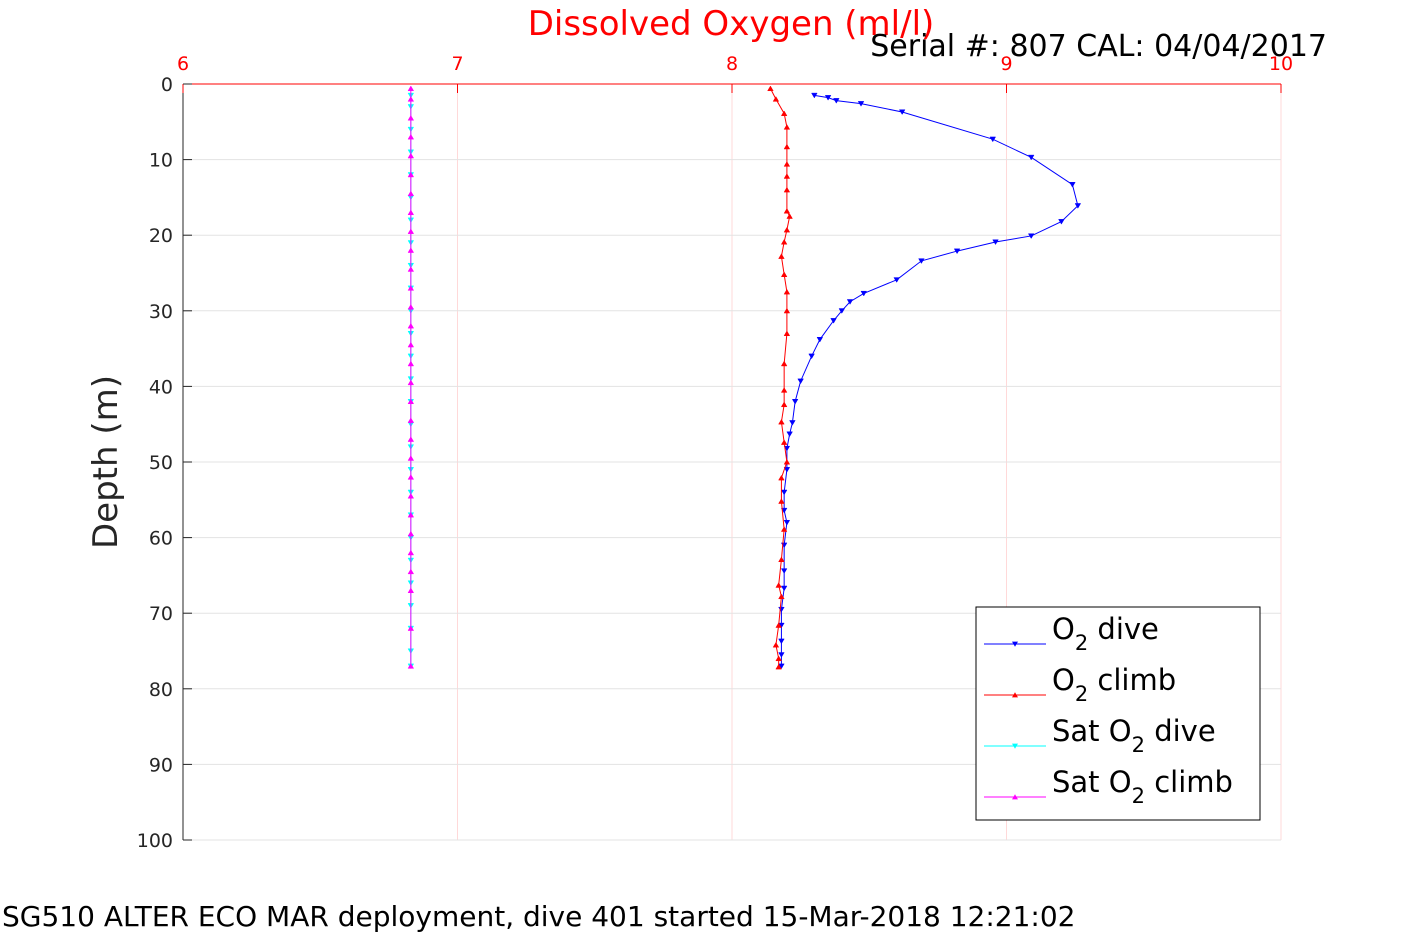 The image size is (1417, 945). Describe the element at coordinates (161, 690) in the screenshot. I see `y-tick-label: 80` at that location.